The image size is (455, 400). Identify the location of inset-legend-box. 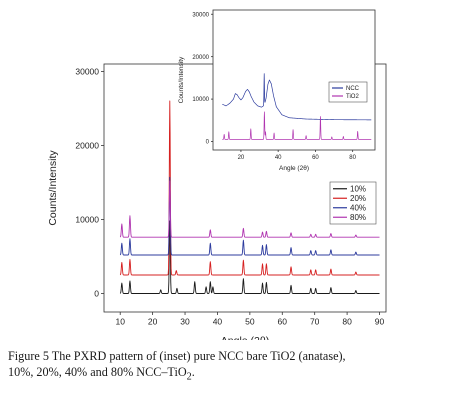
(348, 92).